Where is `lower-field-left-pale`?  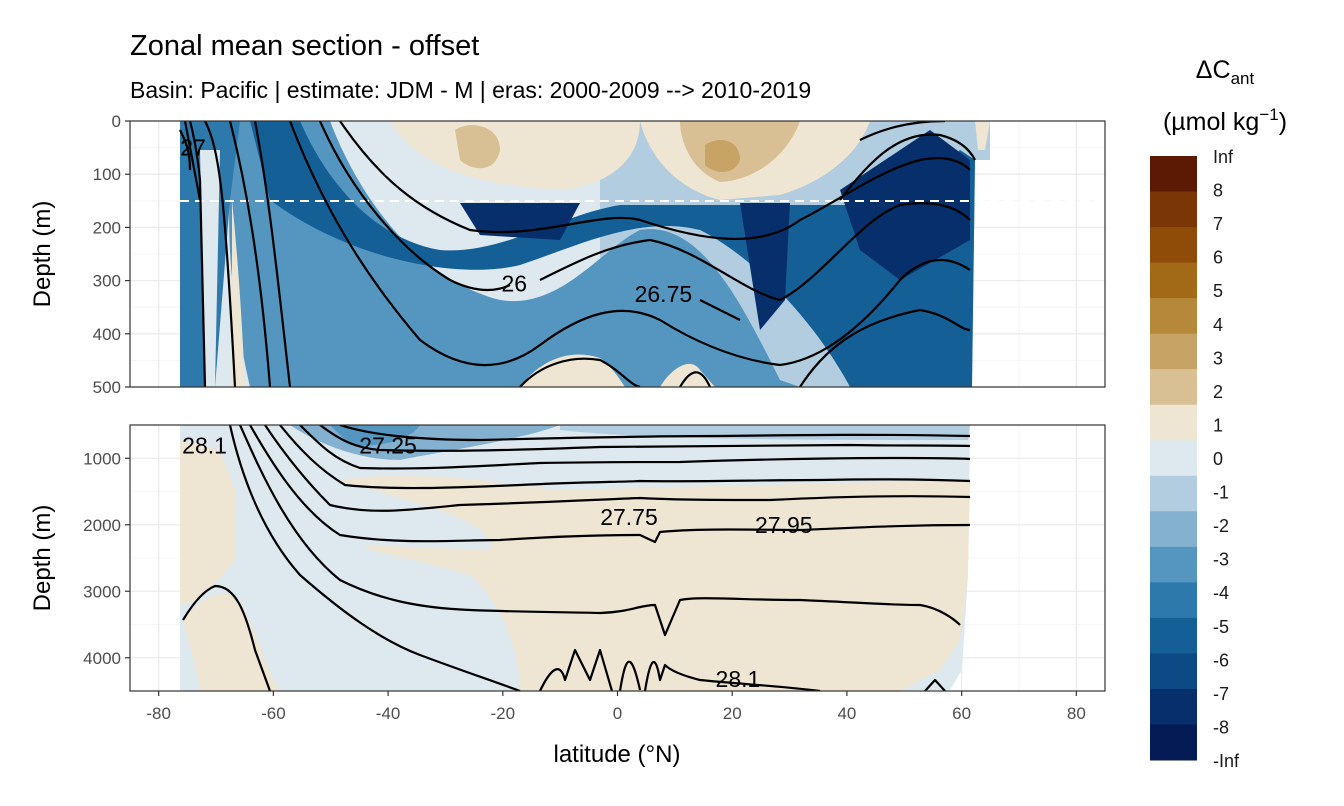 lower-field-left-pale is located at coordinates (207, 522).